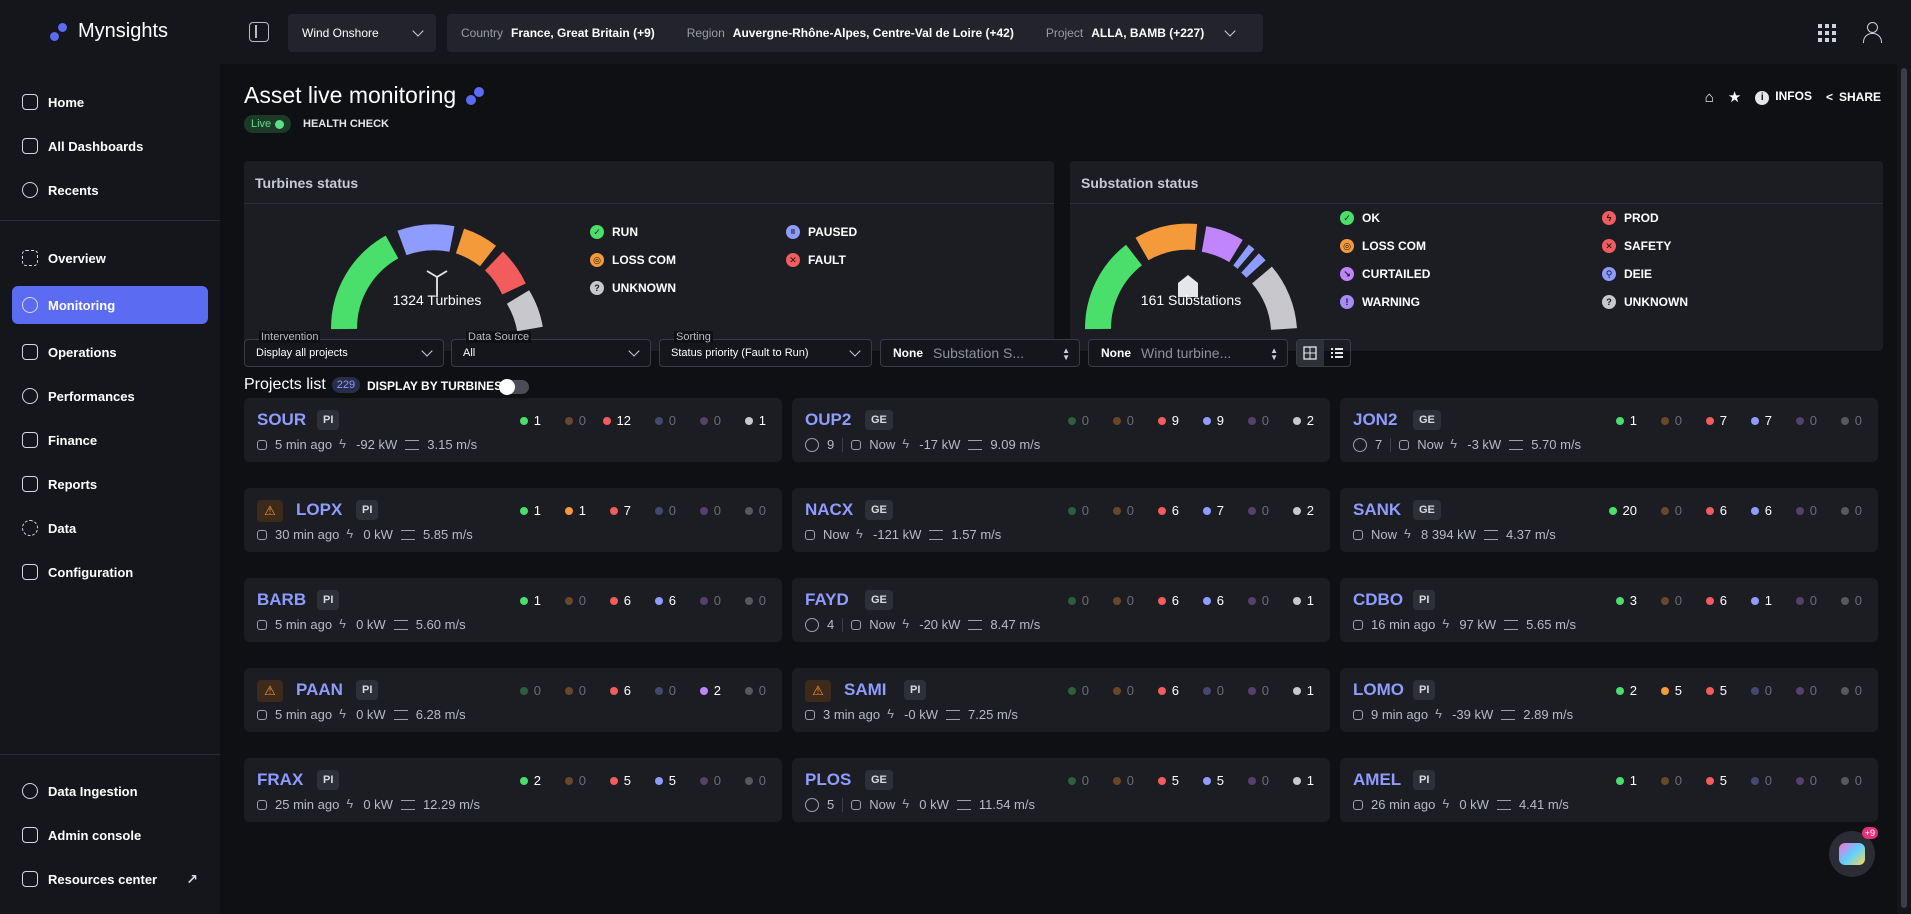  Describe the element at coordinates (346, 124) in the screenshot. I see `health-check-link: HEALTH CHECK` at that location.